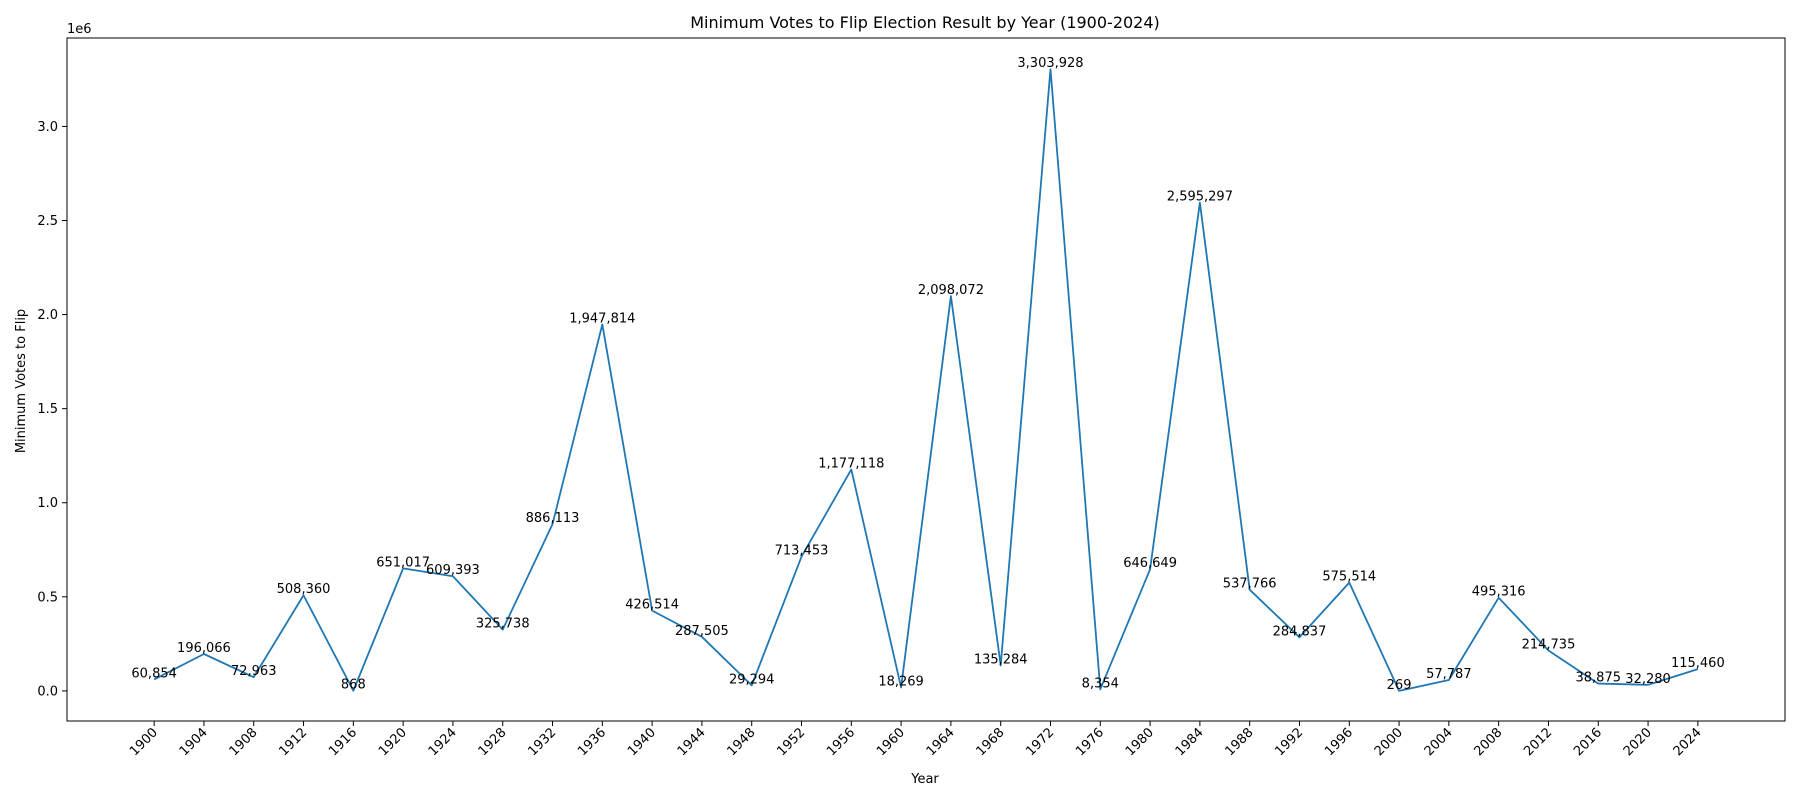  What do you see at coordinates (144, 742) in the screenshot?
I see `x-tick-label: 1900` at bounding box center [144, 742].